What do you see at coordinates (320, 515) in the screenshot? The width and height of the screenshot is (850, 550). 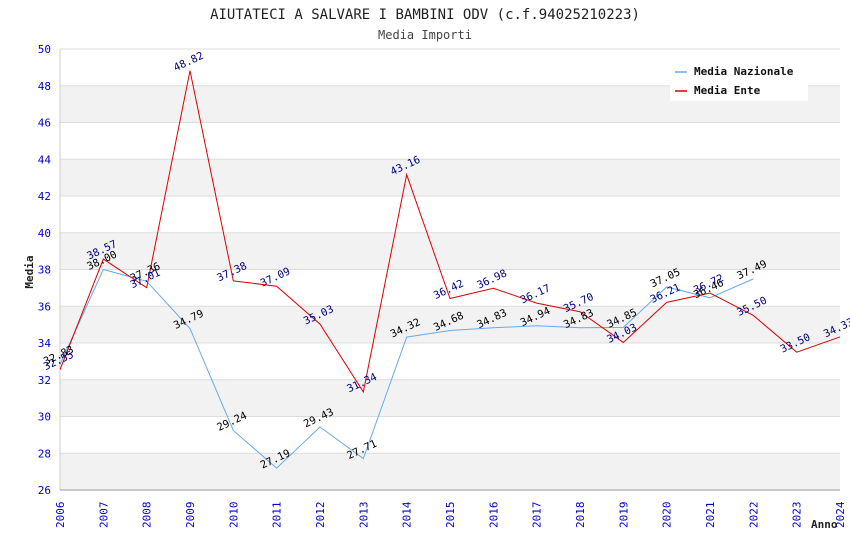 I see `x-tick-label: 2012` at bounding box center [320, 515].